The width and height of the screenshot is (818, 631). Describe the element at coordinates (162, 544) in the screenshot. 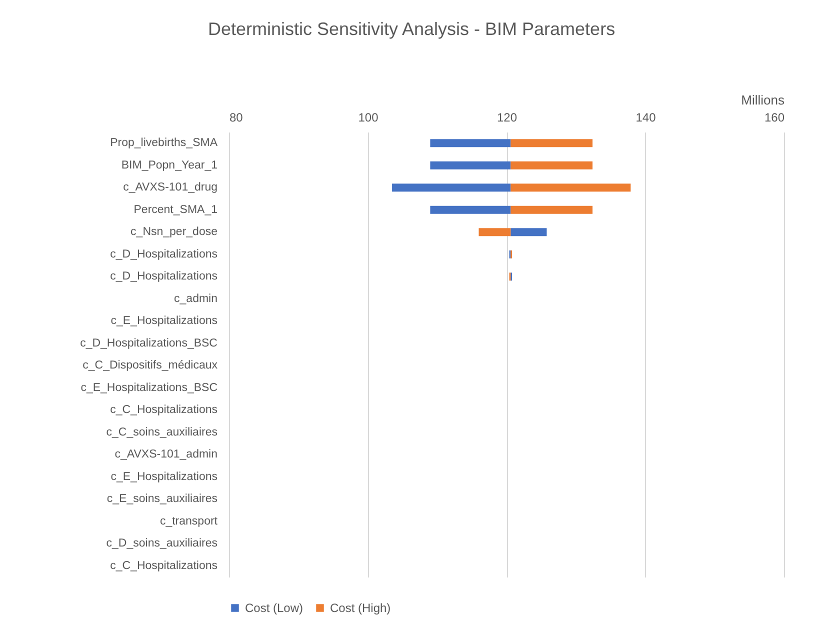

I see `y-tick-label: c_D_soins_auxiliaires` at that location.